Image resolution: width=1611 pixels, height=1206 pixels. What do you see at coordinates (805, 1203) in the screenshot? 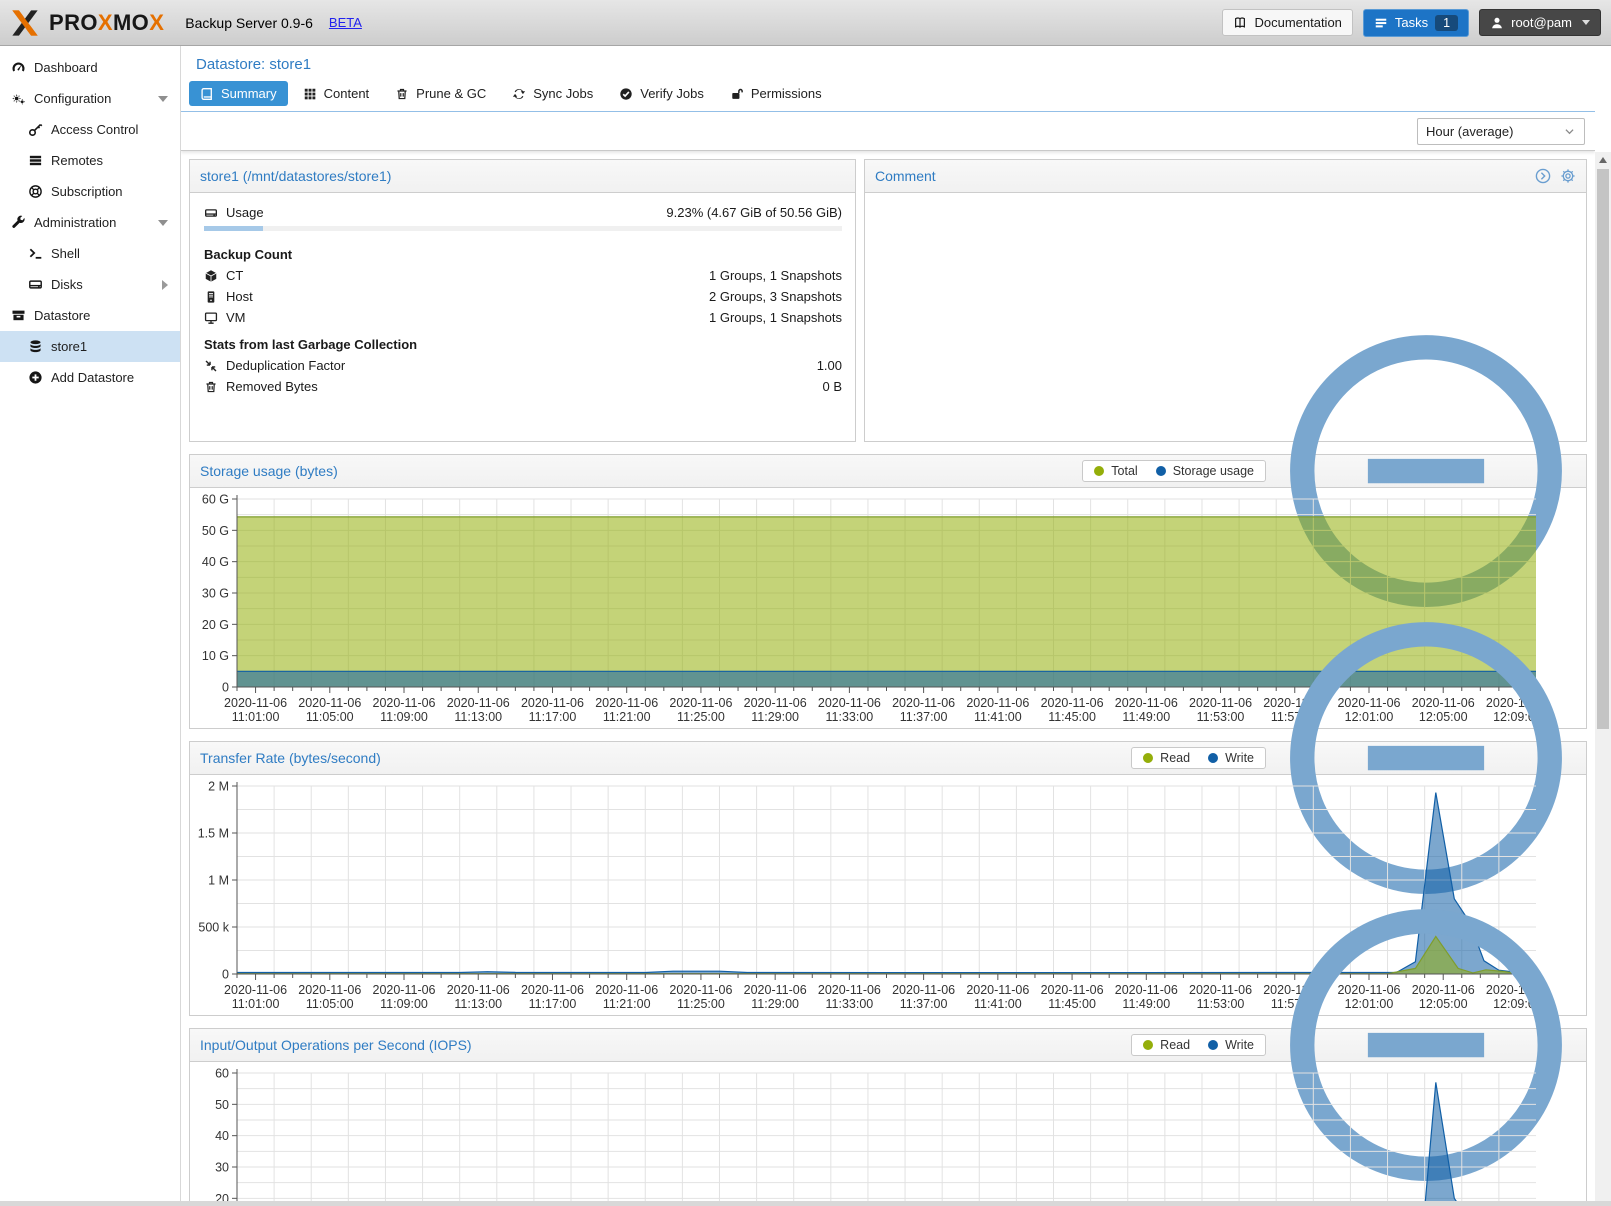
I see `bottom-edge` at bounding box center [805, 1203].